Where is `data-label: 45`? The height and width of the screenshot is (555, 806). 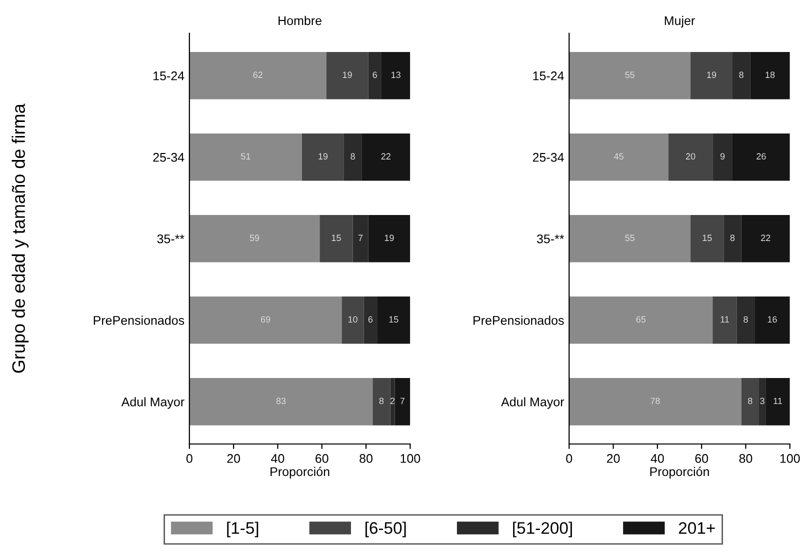 data-label: 45 is located at coordinates (619, 156).